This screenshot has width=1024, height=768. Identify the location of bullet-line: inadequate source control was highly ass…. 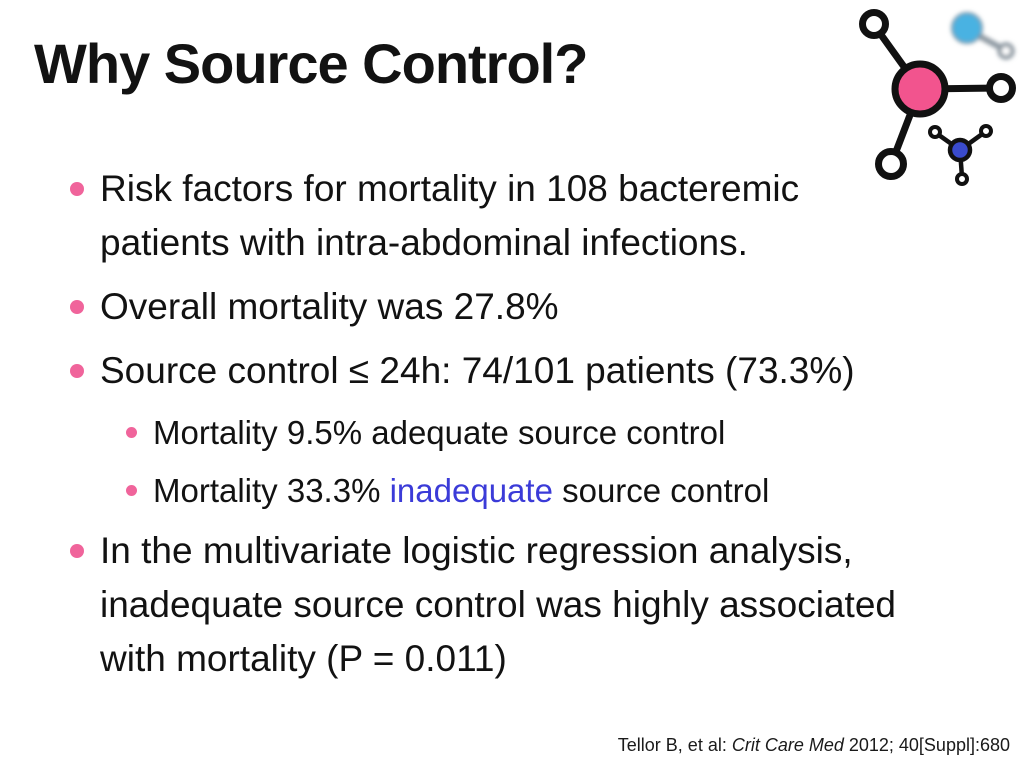
(498, 604).